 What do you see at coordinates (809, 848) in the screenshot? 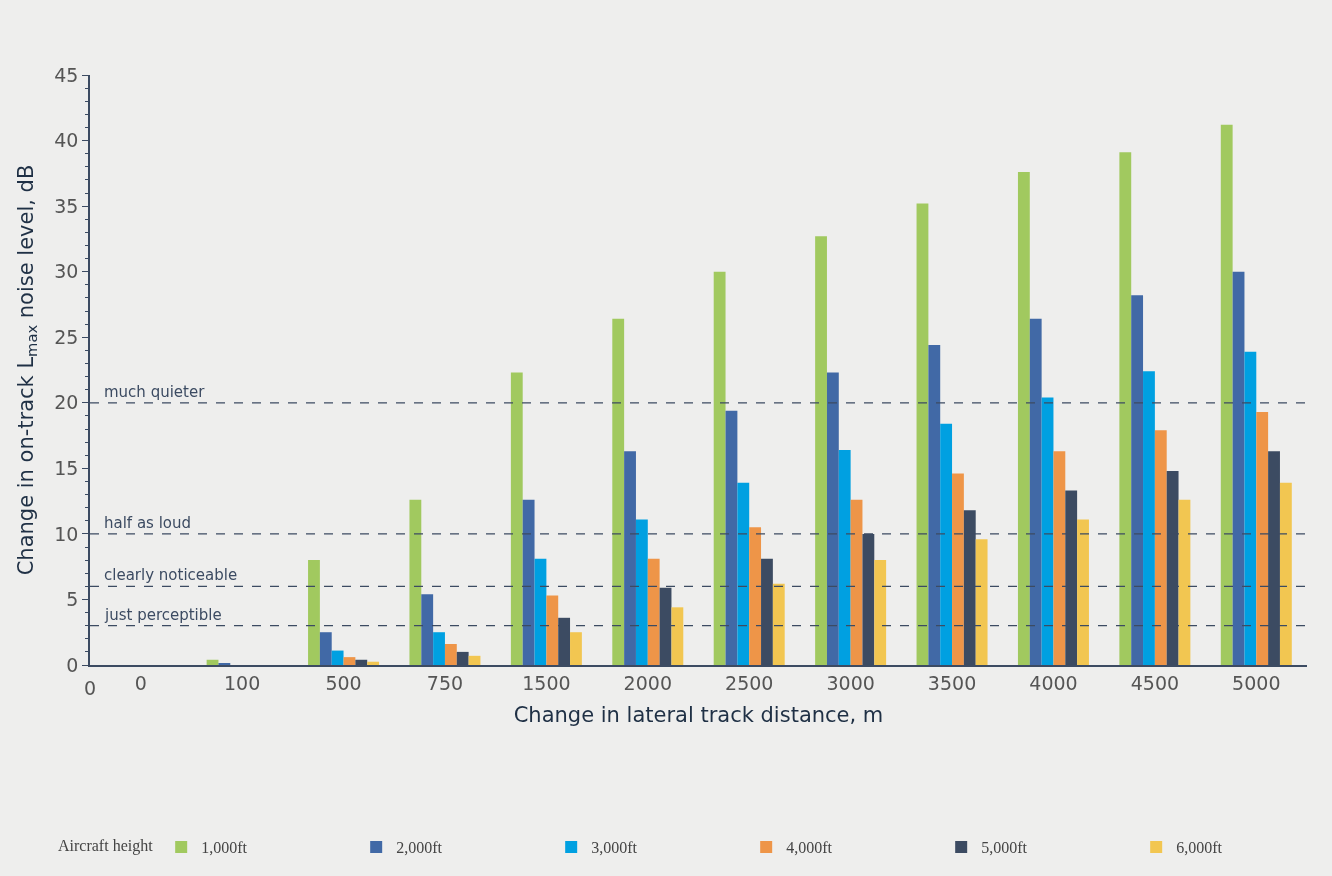
I see `legend-label: 4,000ft` at bounding box center [809, 848].